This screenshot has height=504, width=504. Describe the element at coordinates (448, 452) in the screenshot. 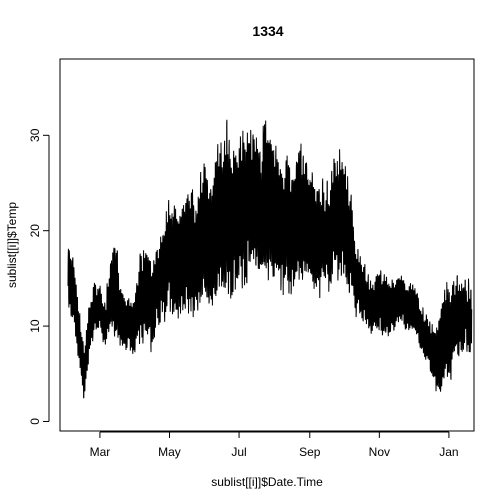

I see `x-tick-label: Jan` at that location.